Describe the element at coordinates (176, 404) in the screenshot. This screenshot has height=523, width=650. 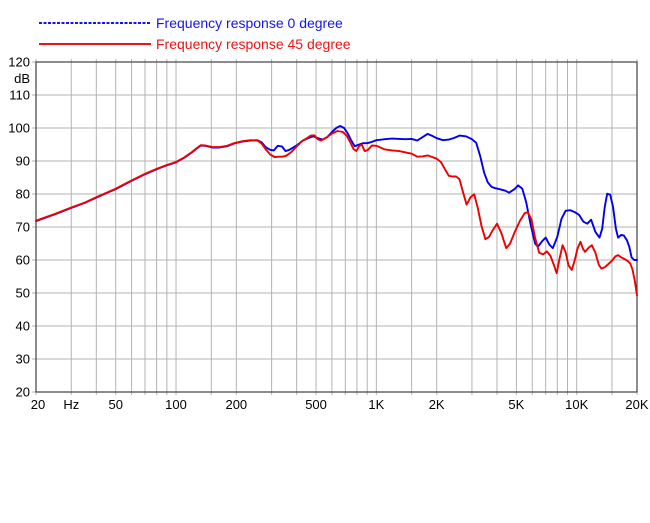
I see `x-tick-label: 100` at that location.